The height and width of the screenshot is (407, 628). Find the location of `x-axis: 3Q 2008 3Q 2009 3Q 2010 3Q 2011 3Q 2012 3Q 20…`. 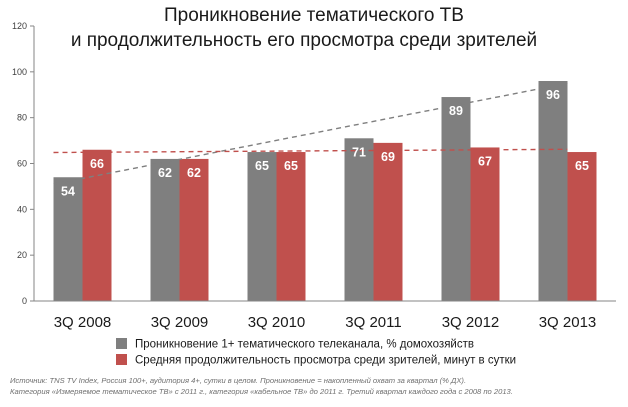

x-axis: 3Q 2008 3Q 2009 3Q 2010 3Q 2011 3Q 2012 3Q 20… is located at coordinates (325, 315).